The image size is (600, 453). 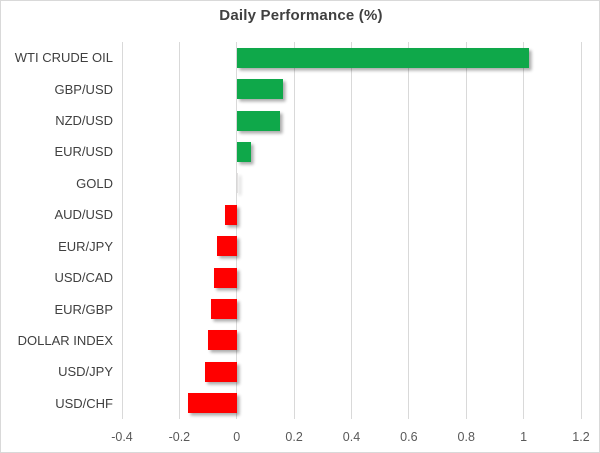 I want to click on category-label: GOLD, so click(x=94, y=183).